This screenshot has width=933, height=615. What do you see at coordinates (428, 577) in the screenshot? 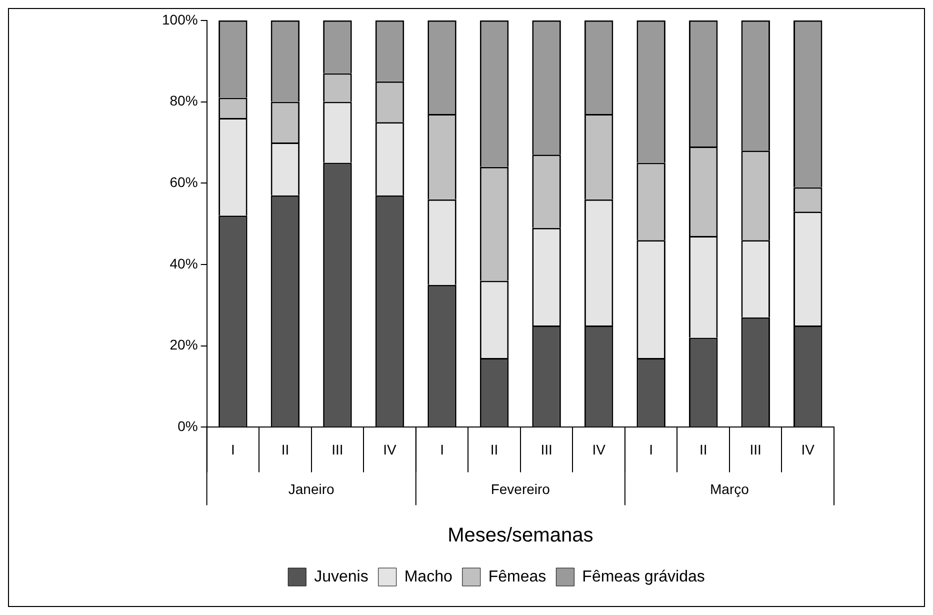
I see `legend-label: Macho` at bounding box center [428, 577].